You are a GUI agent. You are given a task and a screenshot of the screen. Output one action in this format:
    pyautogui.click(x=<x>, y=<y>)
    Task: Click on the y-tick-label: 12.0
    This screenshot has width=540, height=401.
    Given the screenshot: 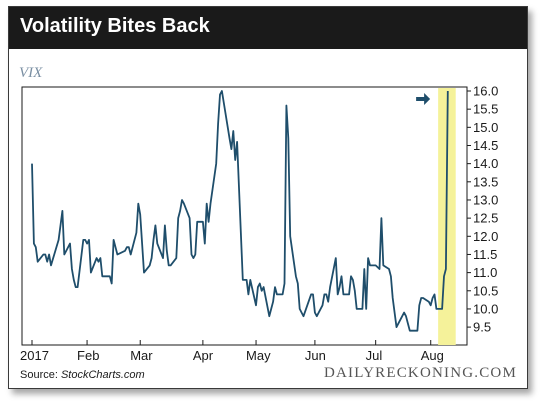 What is the action you would take?
    pyautogui.click(x=485, y=236)
    